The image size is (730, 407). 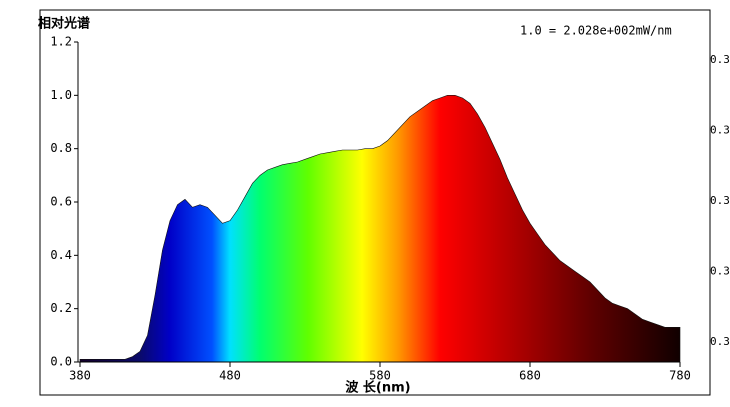 I want to click on y-tick-label: 0.6, so click(x=61, y=202).